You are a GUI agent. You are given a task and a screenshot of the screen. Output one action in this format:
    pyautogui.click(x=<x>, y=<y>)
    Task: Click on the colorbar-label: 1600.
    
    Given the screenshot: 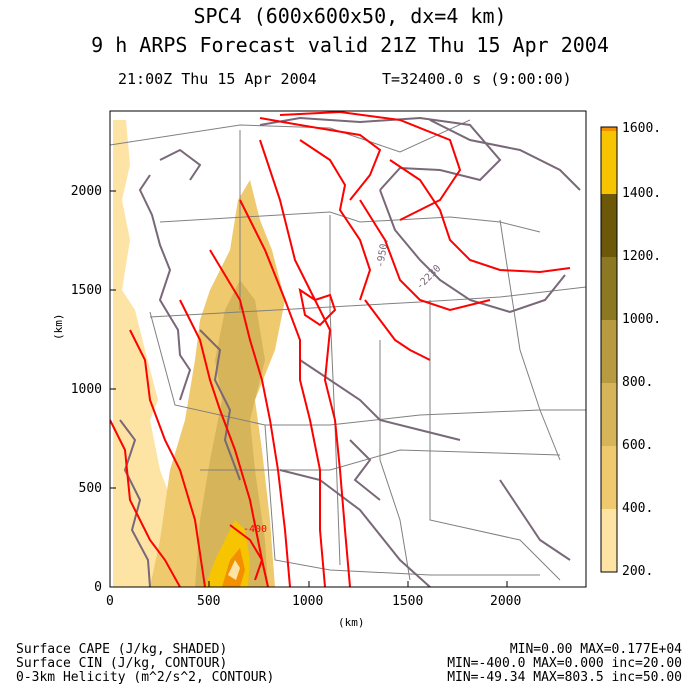 What is the action you would take?
    pyautogui.click(x=642, y=128)
    